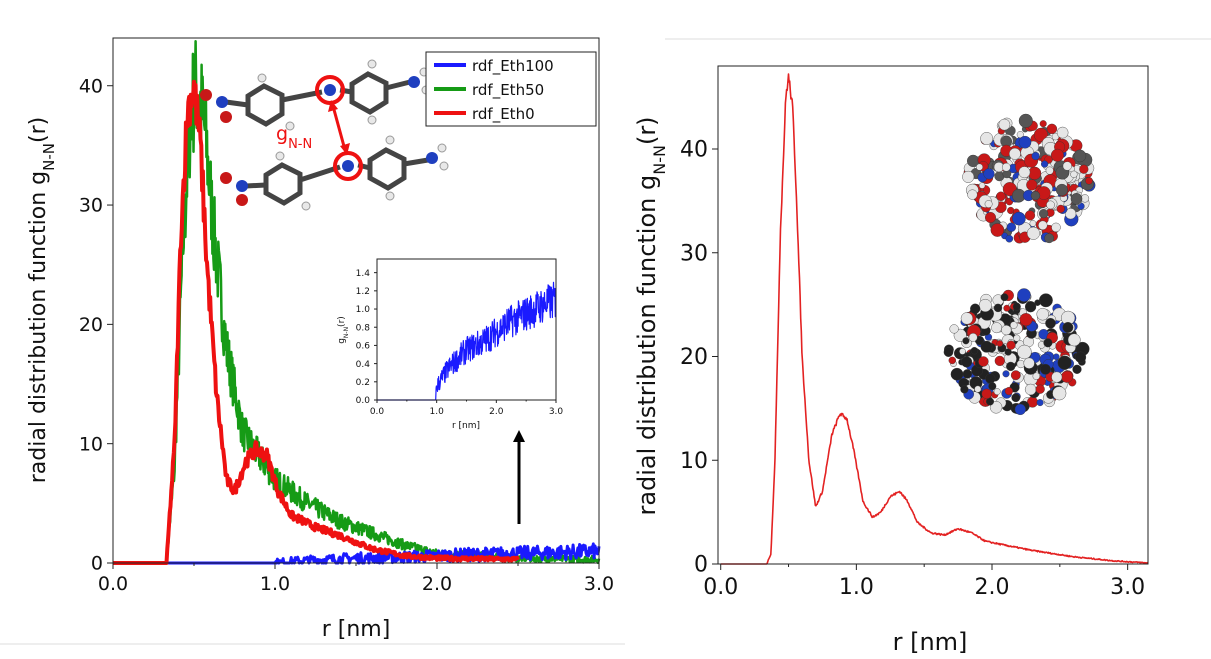 This screenshot has height=659, width=1211. I want to click on dimer-molecule-illustration: gN-N, so click(324, 135).